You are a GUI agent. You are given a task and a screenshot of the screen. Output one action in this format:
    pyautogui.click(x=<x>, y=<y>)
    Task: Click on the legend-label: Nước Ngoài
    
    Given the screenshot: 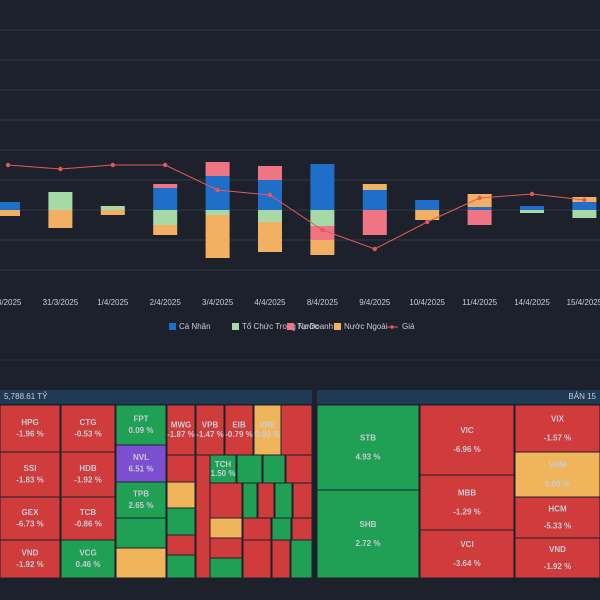 What is the action you would take?
    pyautogui.click(x=366, y=326)
    